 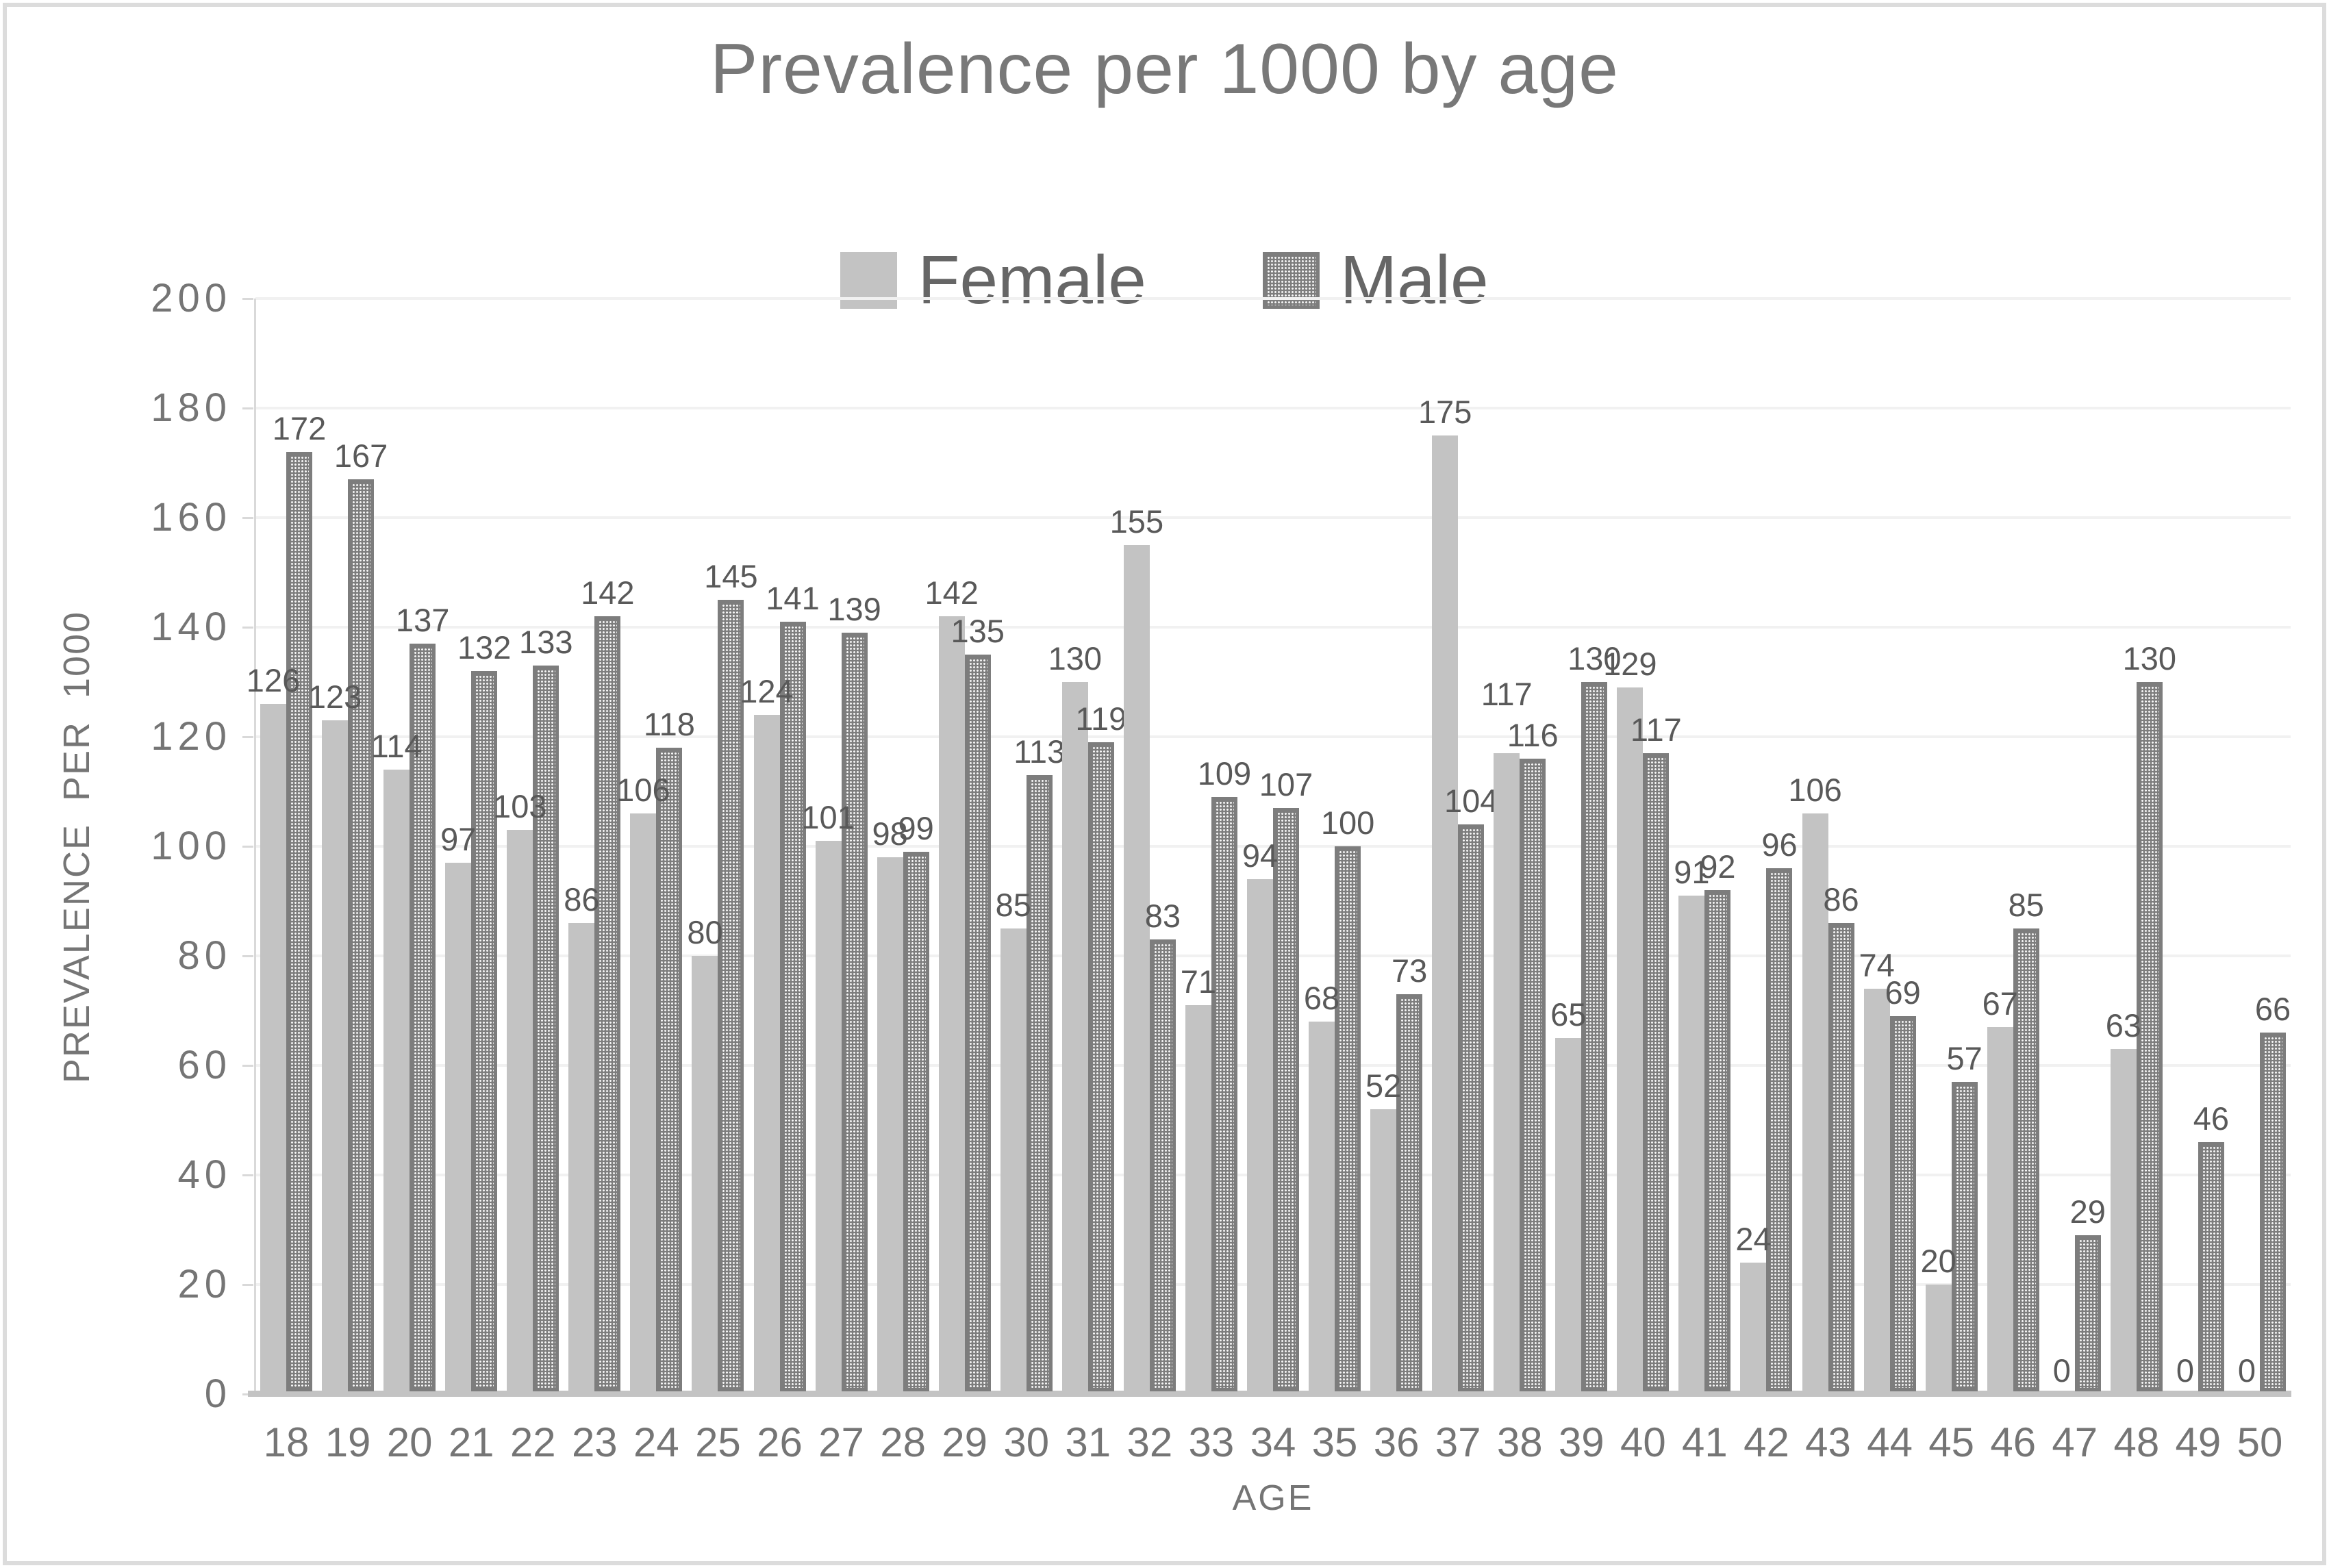 What do you see at coordinates (2123, 1025) in the screenshot?
I see `bar-value-label-female: 63` at bounding box center [2123, 1025].